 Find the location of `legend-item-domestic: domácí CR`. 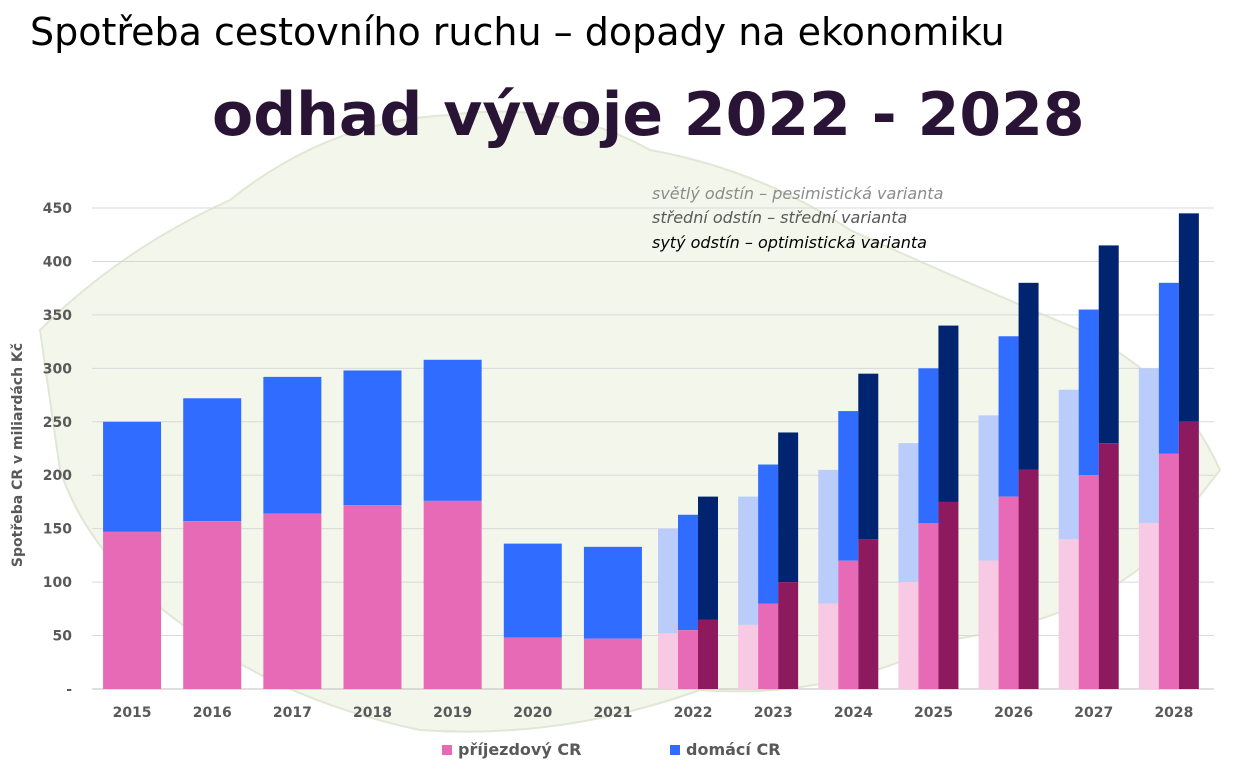

legend-item-domestic: domácí CR is located at coordinates (725, 749).